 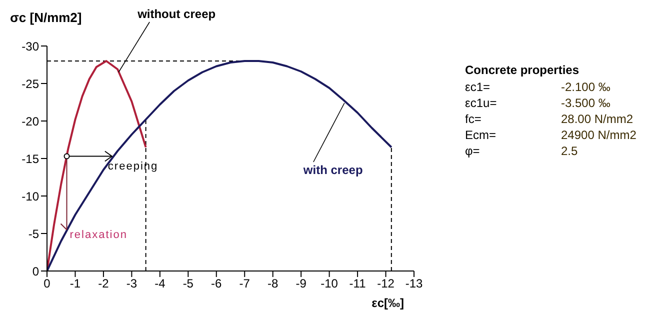 I want to click on x-tick-label: -12, so click(x=386, y=283).